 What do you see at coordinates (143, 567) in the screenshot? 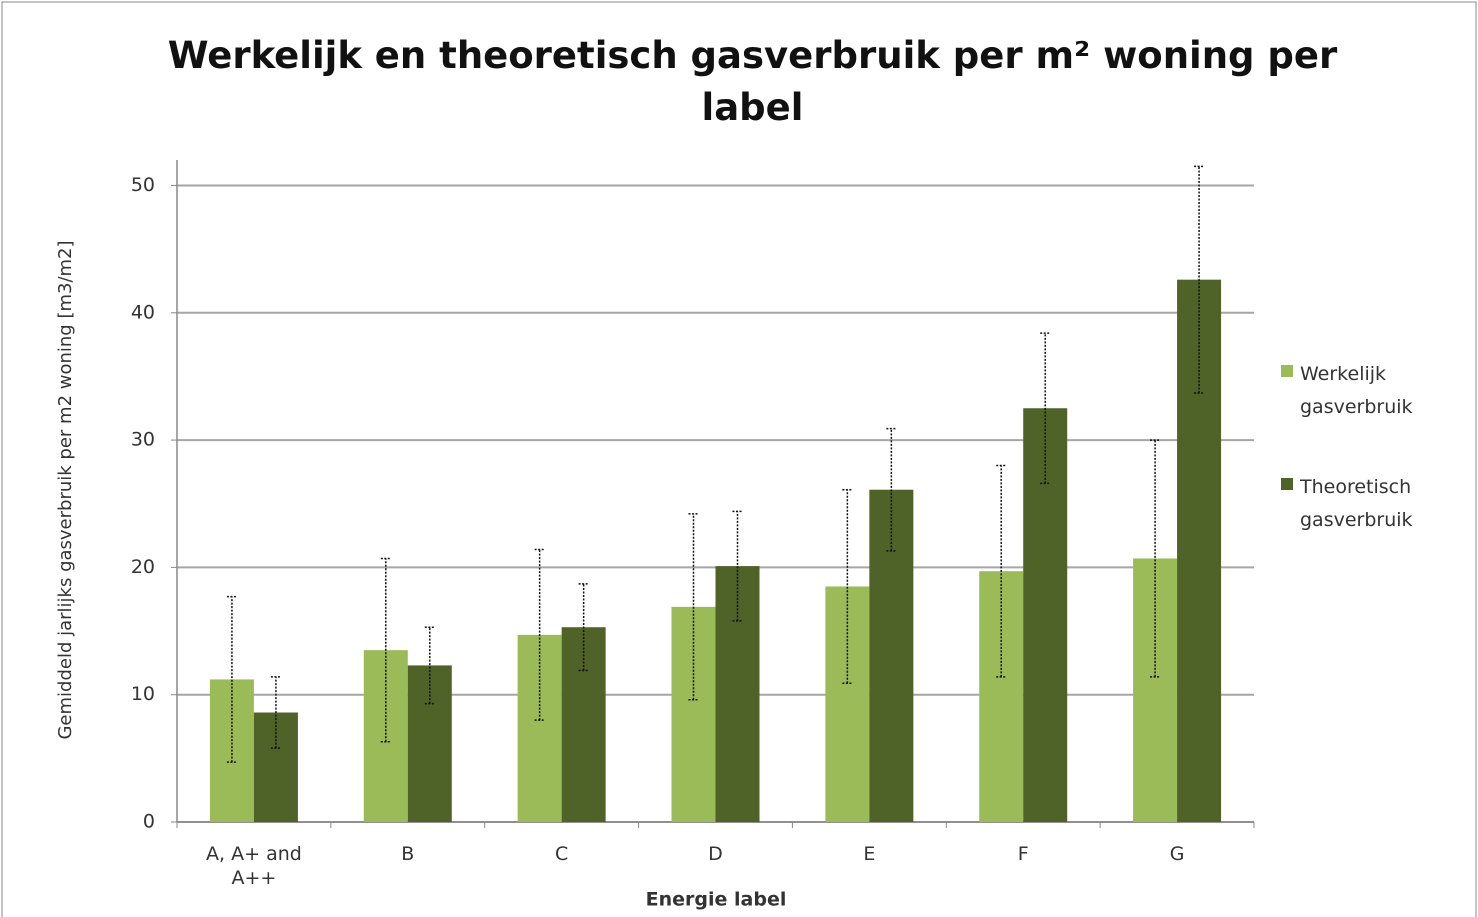
I see `y-tick-label: 20` at bounding box center [143, 567].